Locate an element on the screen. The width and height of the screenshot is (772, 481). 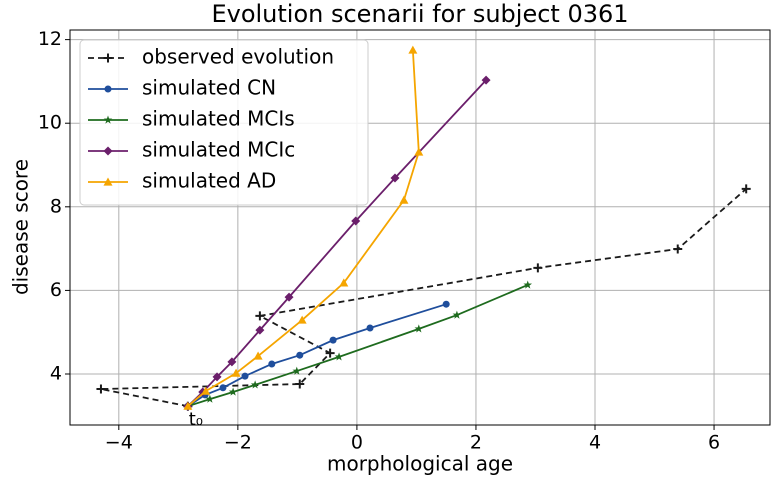
x-tick-label: −2 is located at coordinates (238, 443).